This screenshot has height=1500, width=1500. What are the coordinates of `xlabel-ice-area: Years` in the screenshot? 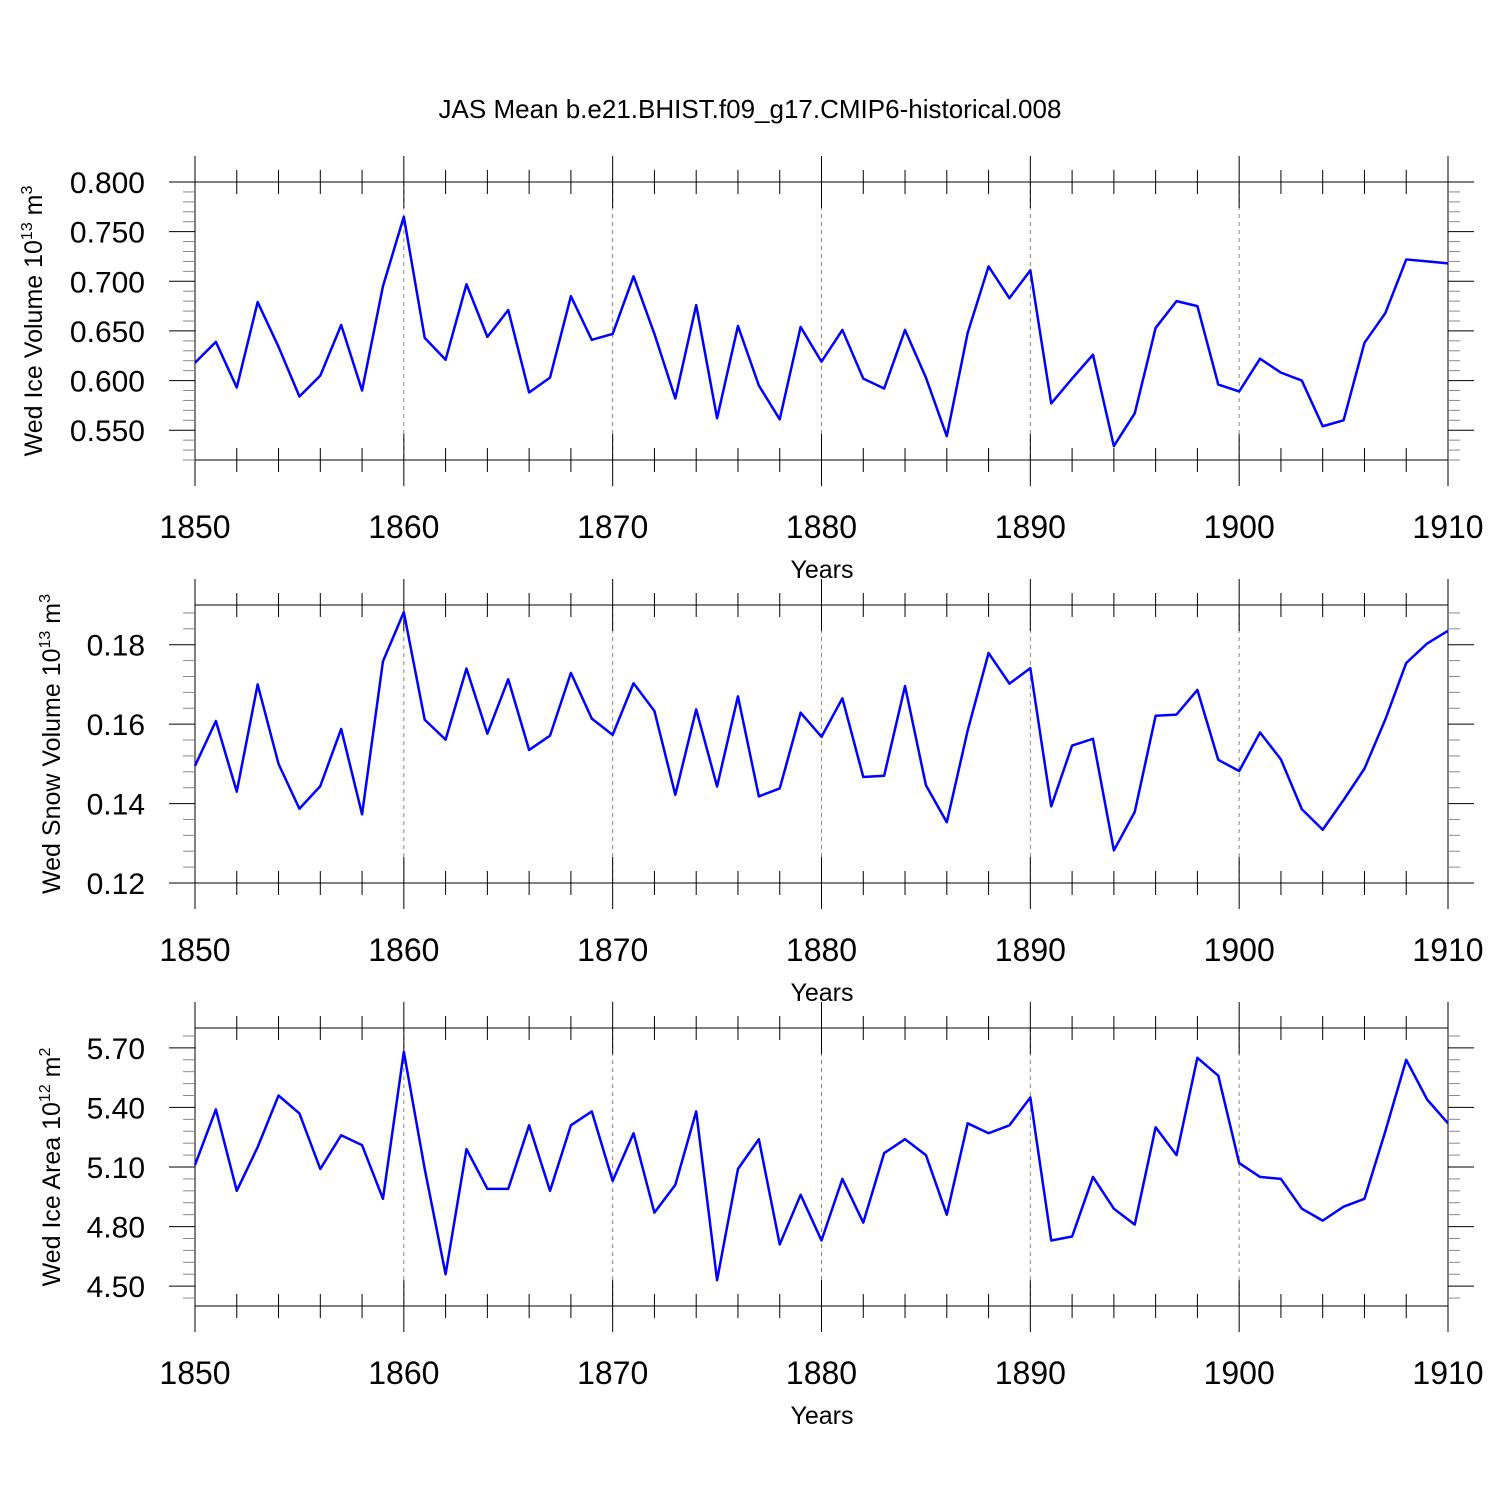 It's located at (821, 1416).